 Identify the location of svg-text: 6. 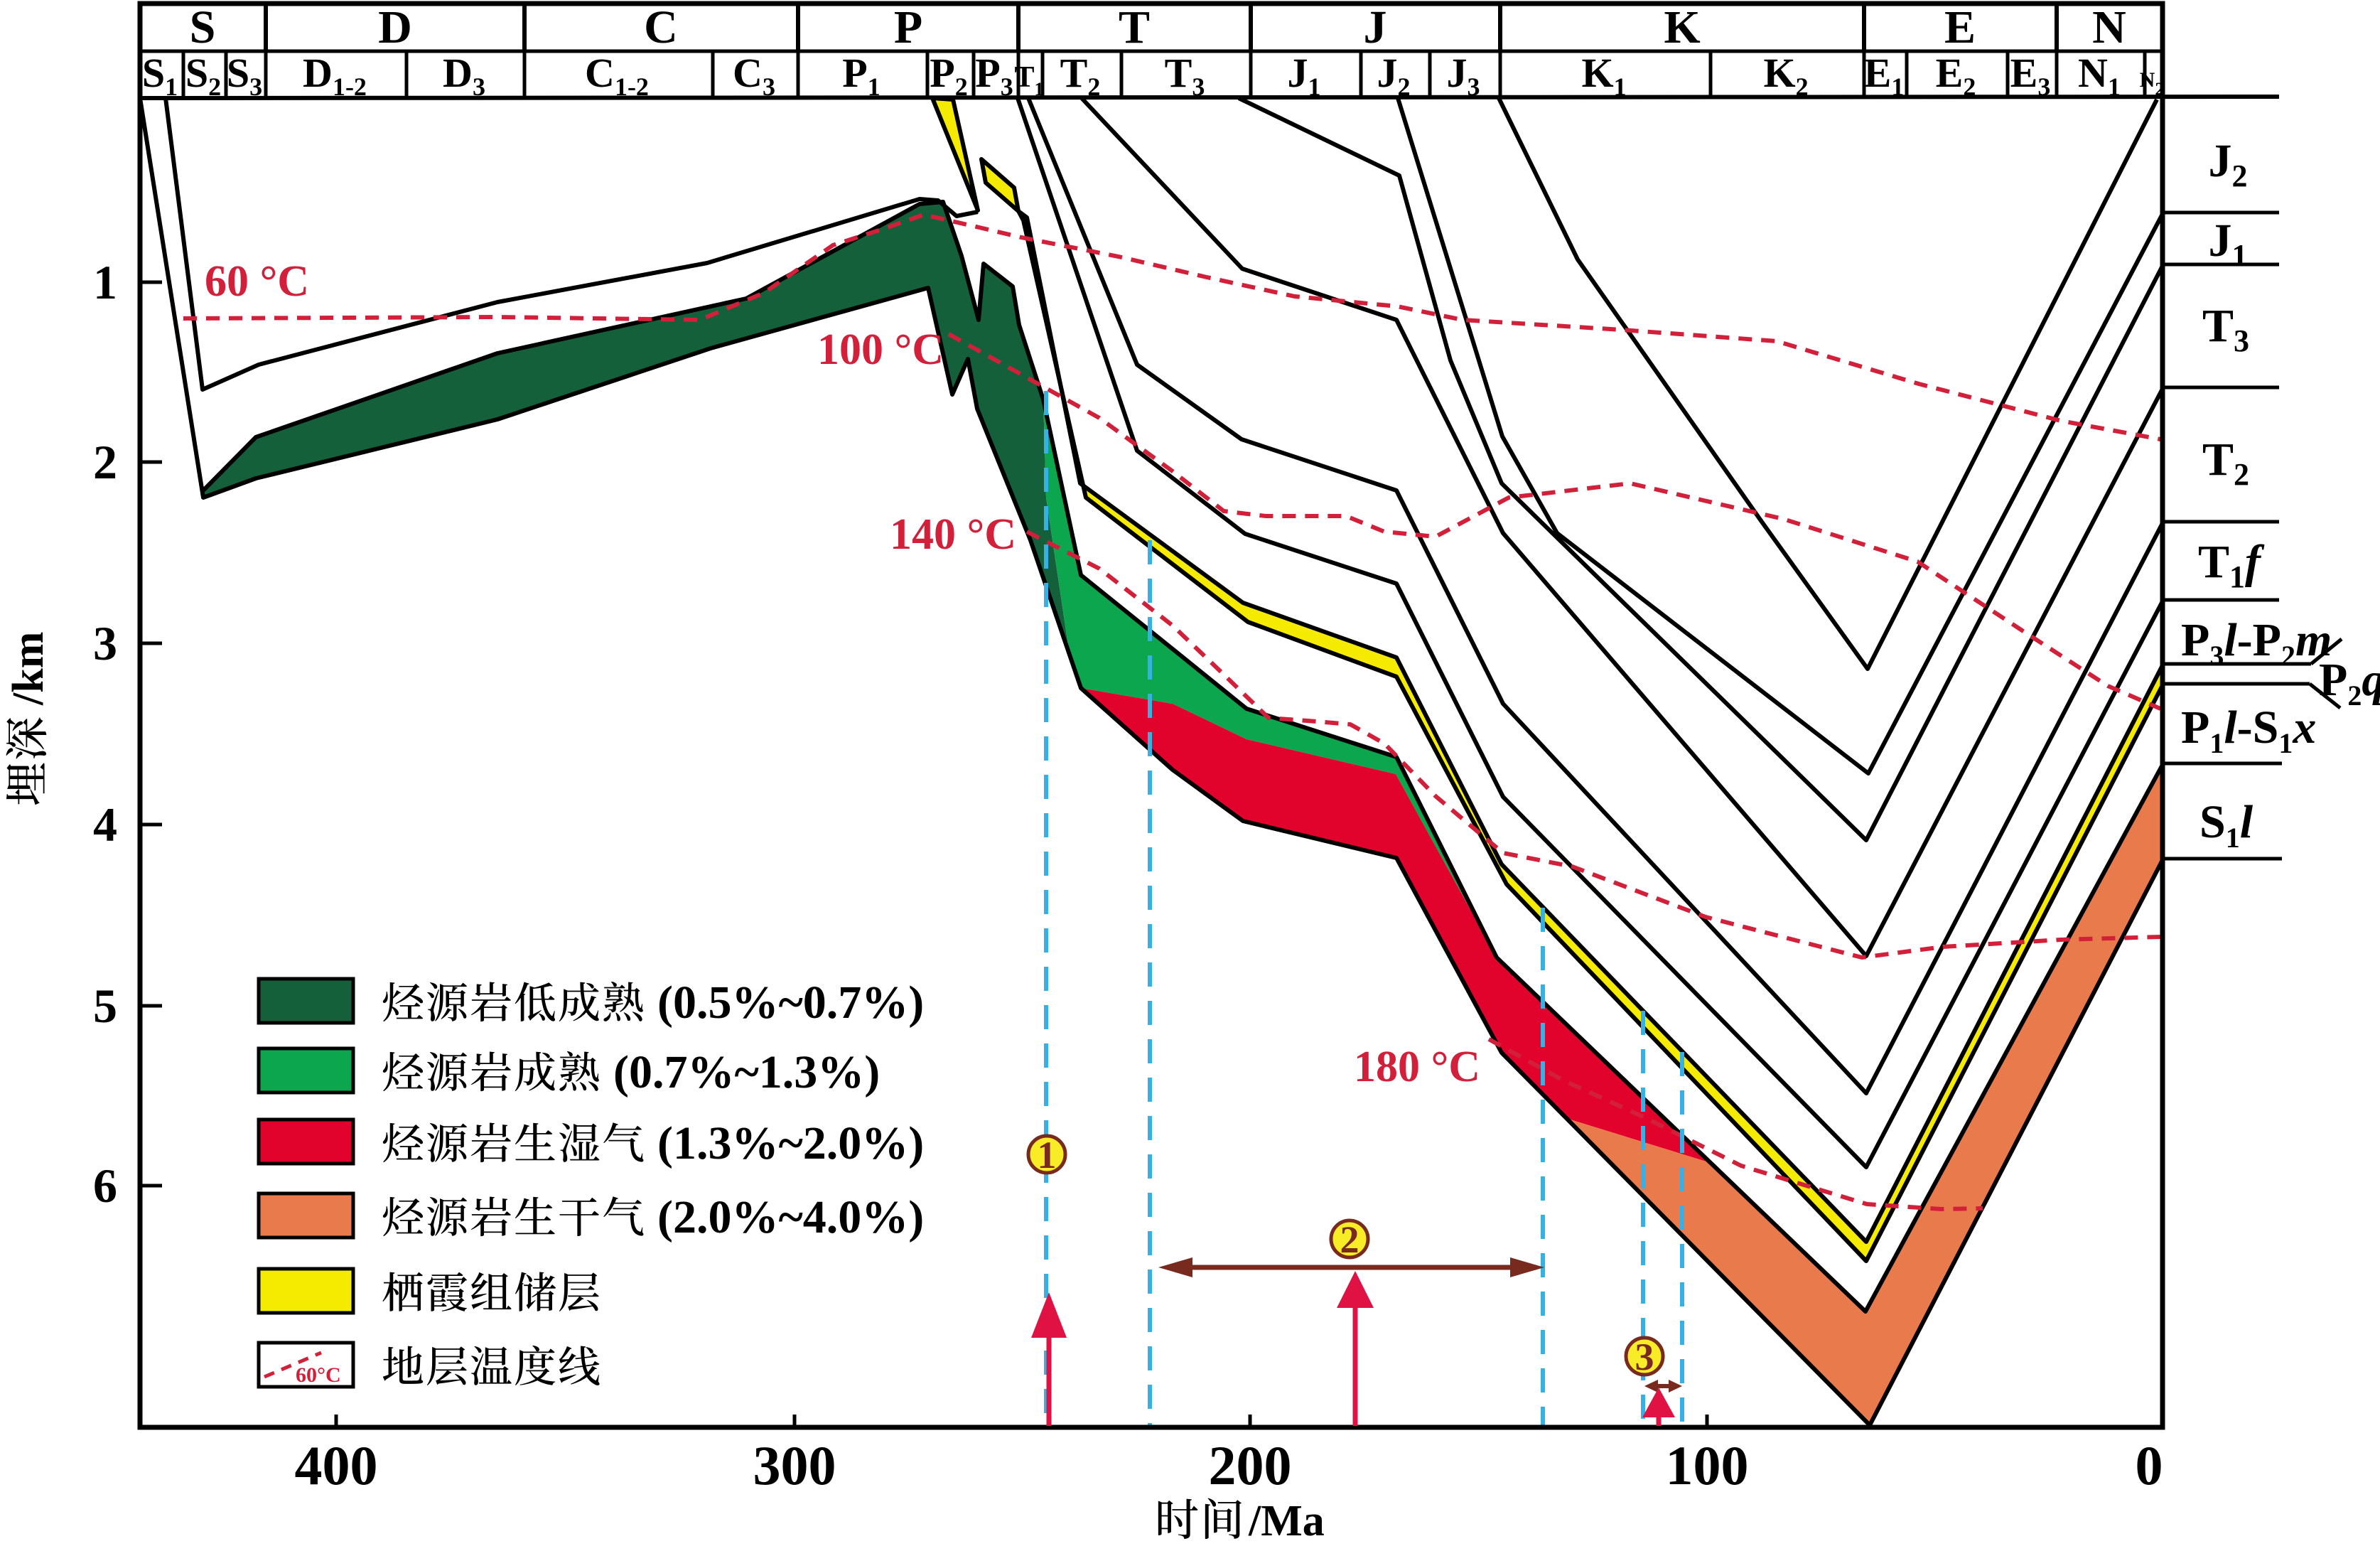
(105, 1186).